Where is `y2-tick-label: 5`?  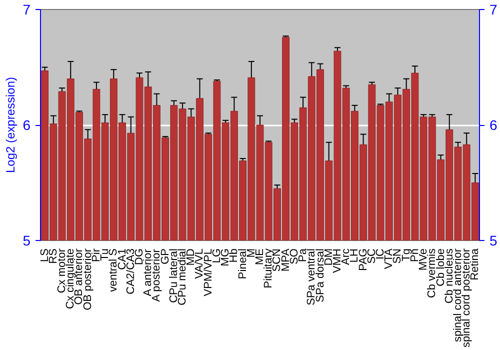 y2-tick-label: 5 is located at coordinates (494, 240).